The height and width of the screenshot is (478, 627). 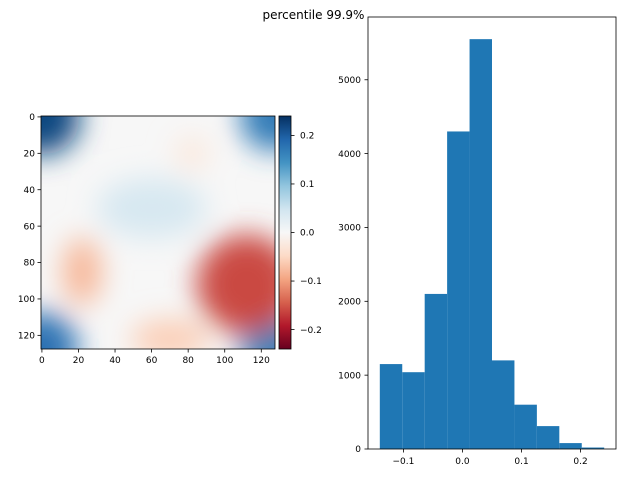 What do you see at coordinates (224, 361) in the screenshot?
I see `heatmap-x-tick-label: 100` at bounding box center [224, 361].